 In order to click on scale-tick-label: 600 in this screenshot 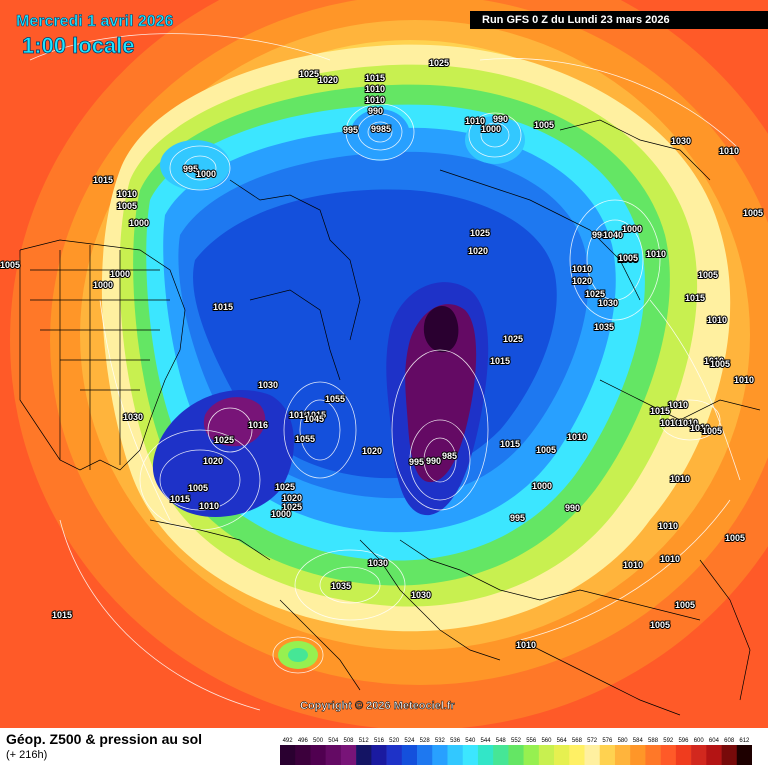, I will do `click(699, 741)`.